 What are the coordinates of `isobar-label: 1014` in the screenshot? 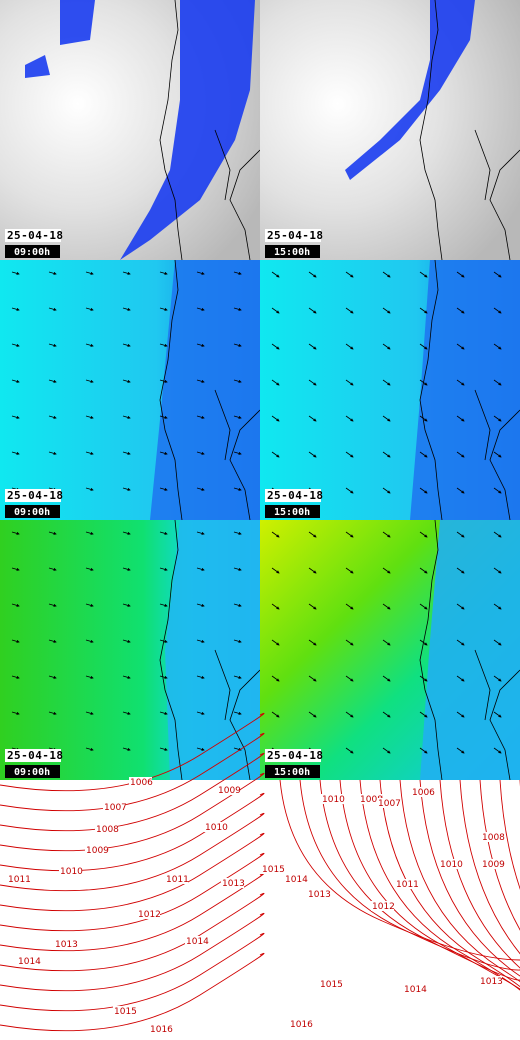 It's located at (296, 880).